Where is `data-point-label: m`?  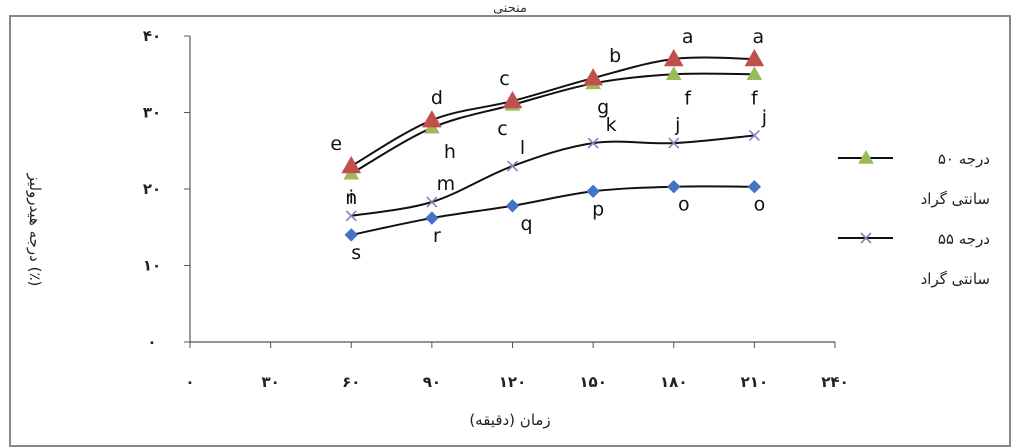 data-point-label: m is located at coordinates (446, 184).